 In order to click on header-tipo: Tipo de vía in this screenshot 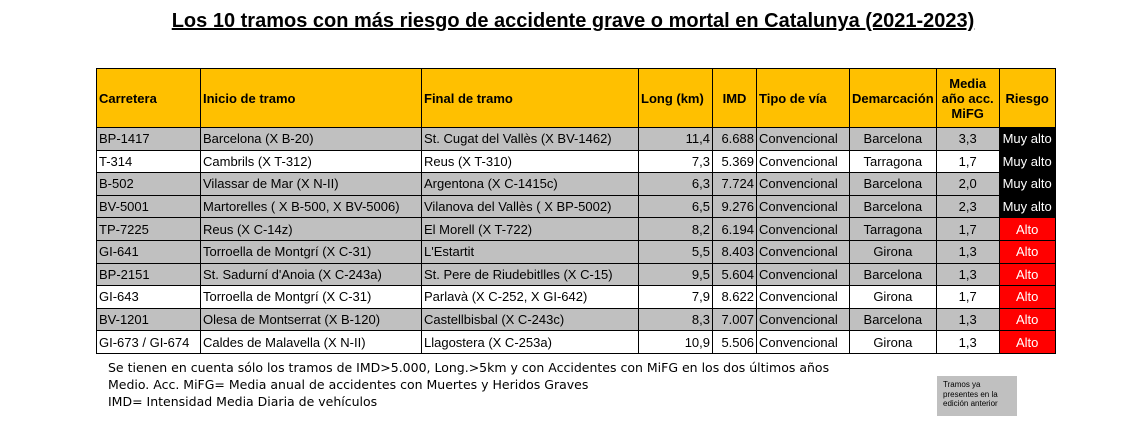, I will do `click(803, 98)`.